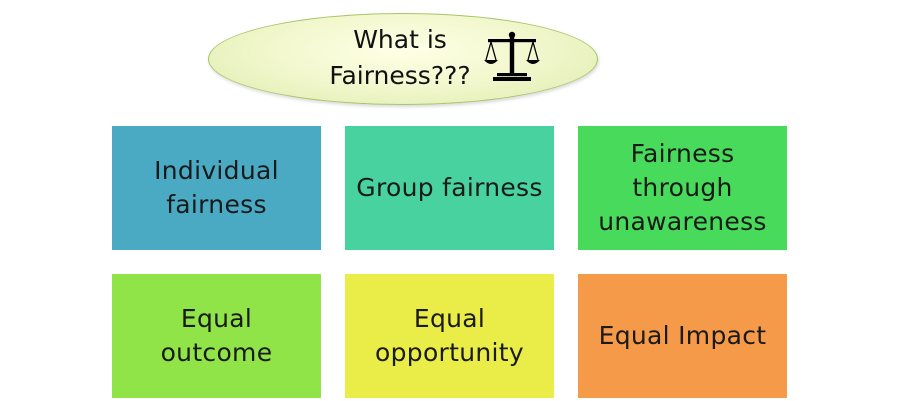 The height and width of the screenshot is (401, 898). Describe the element at coordinates (682, 153) in the screenshot. I see `box-label-line: Fairness` at that location.